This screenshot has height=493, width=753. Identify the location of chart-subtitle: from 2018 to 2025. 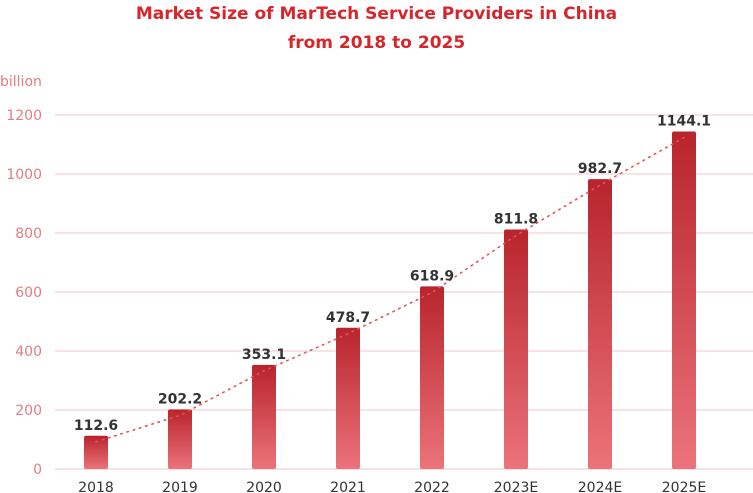
(376, 43).